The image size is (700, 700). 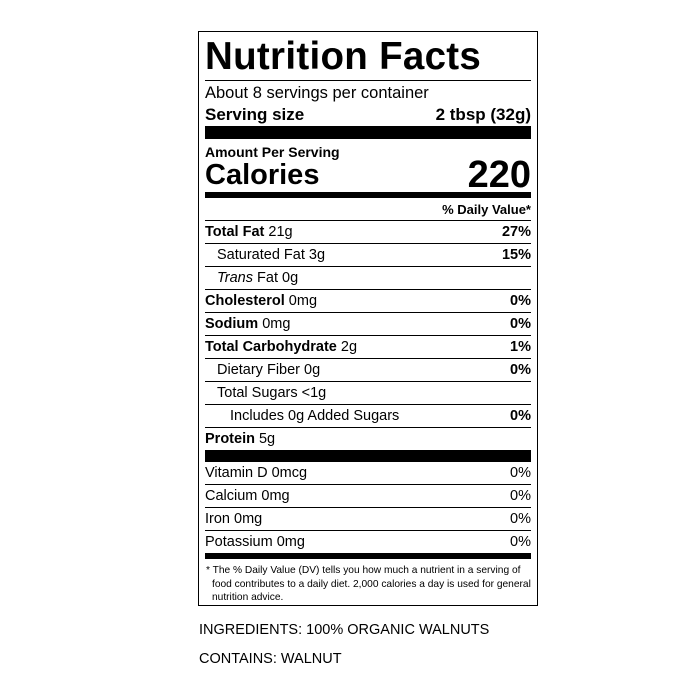 I want to click on nutrient-name: Total Carbohydrate, so click(x=271, y=347).